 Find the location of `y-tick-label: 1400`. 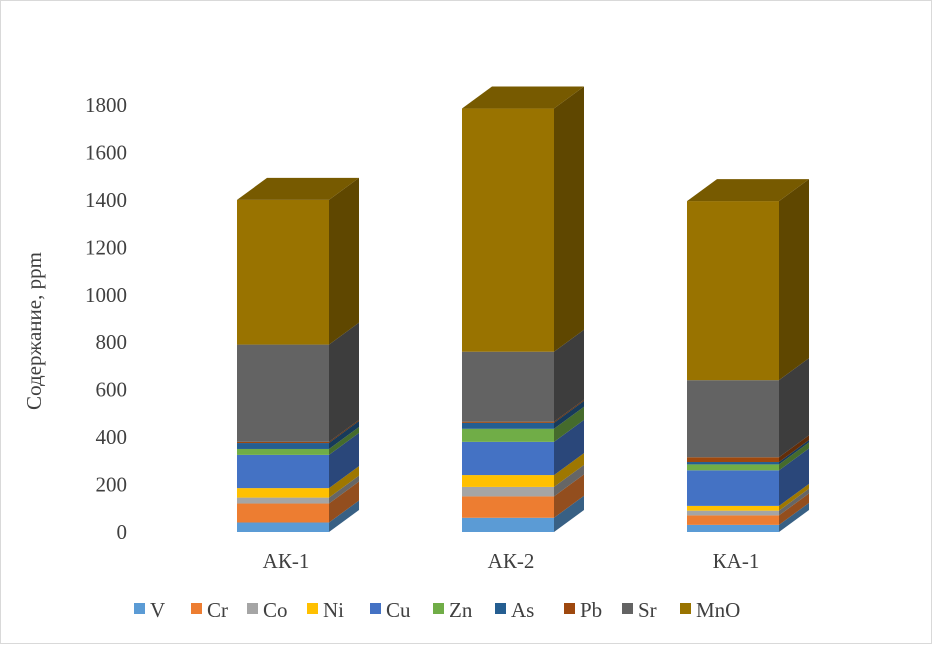

y-tick-label: 1400 is located at coordinates (106, 200).